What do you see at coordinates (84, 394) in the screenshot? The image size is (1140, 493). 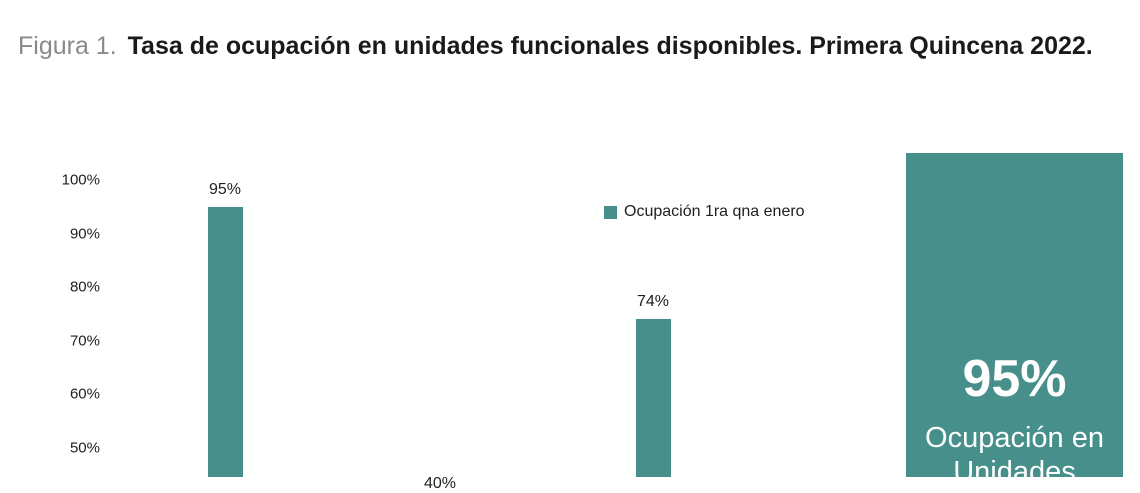 I see `y-tick-label: 60%` at bounding box center [84, 394].